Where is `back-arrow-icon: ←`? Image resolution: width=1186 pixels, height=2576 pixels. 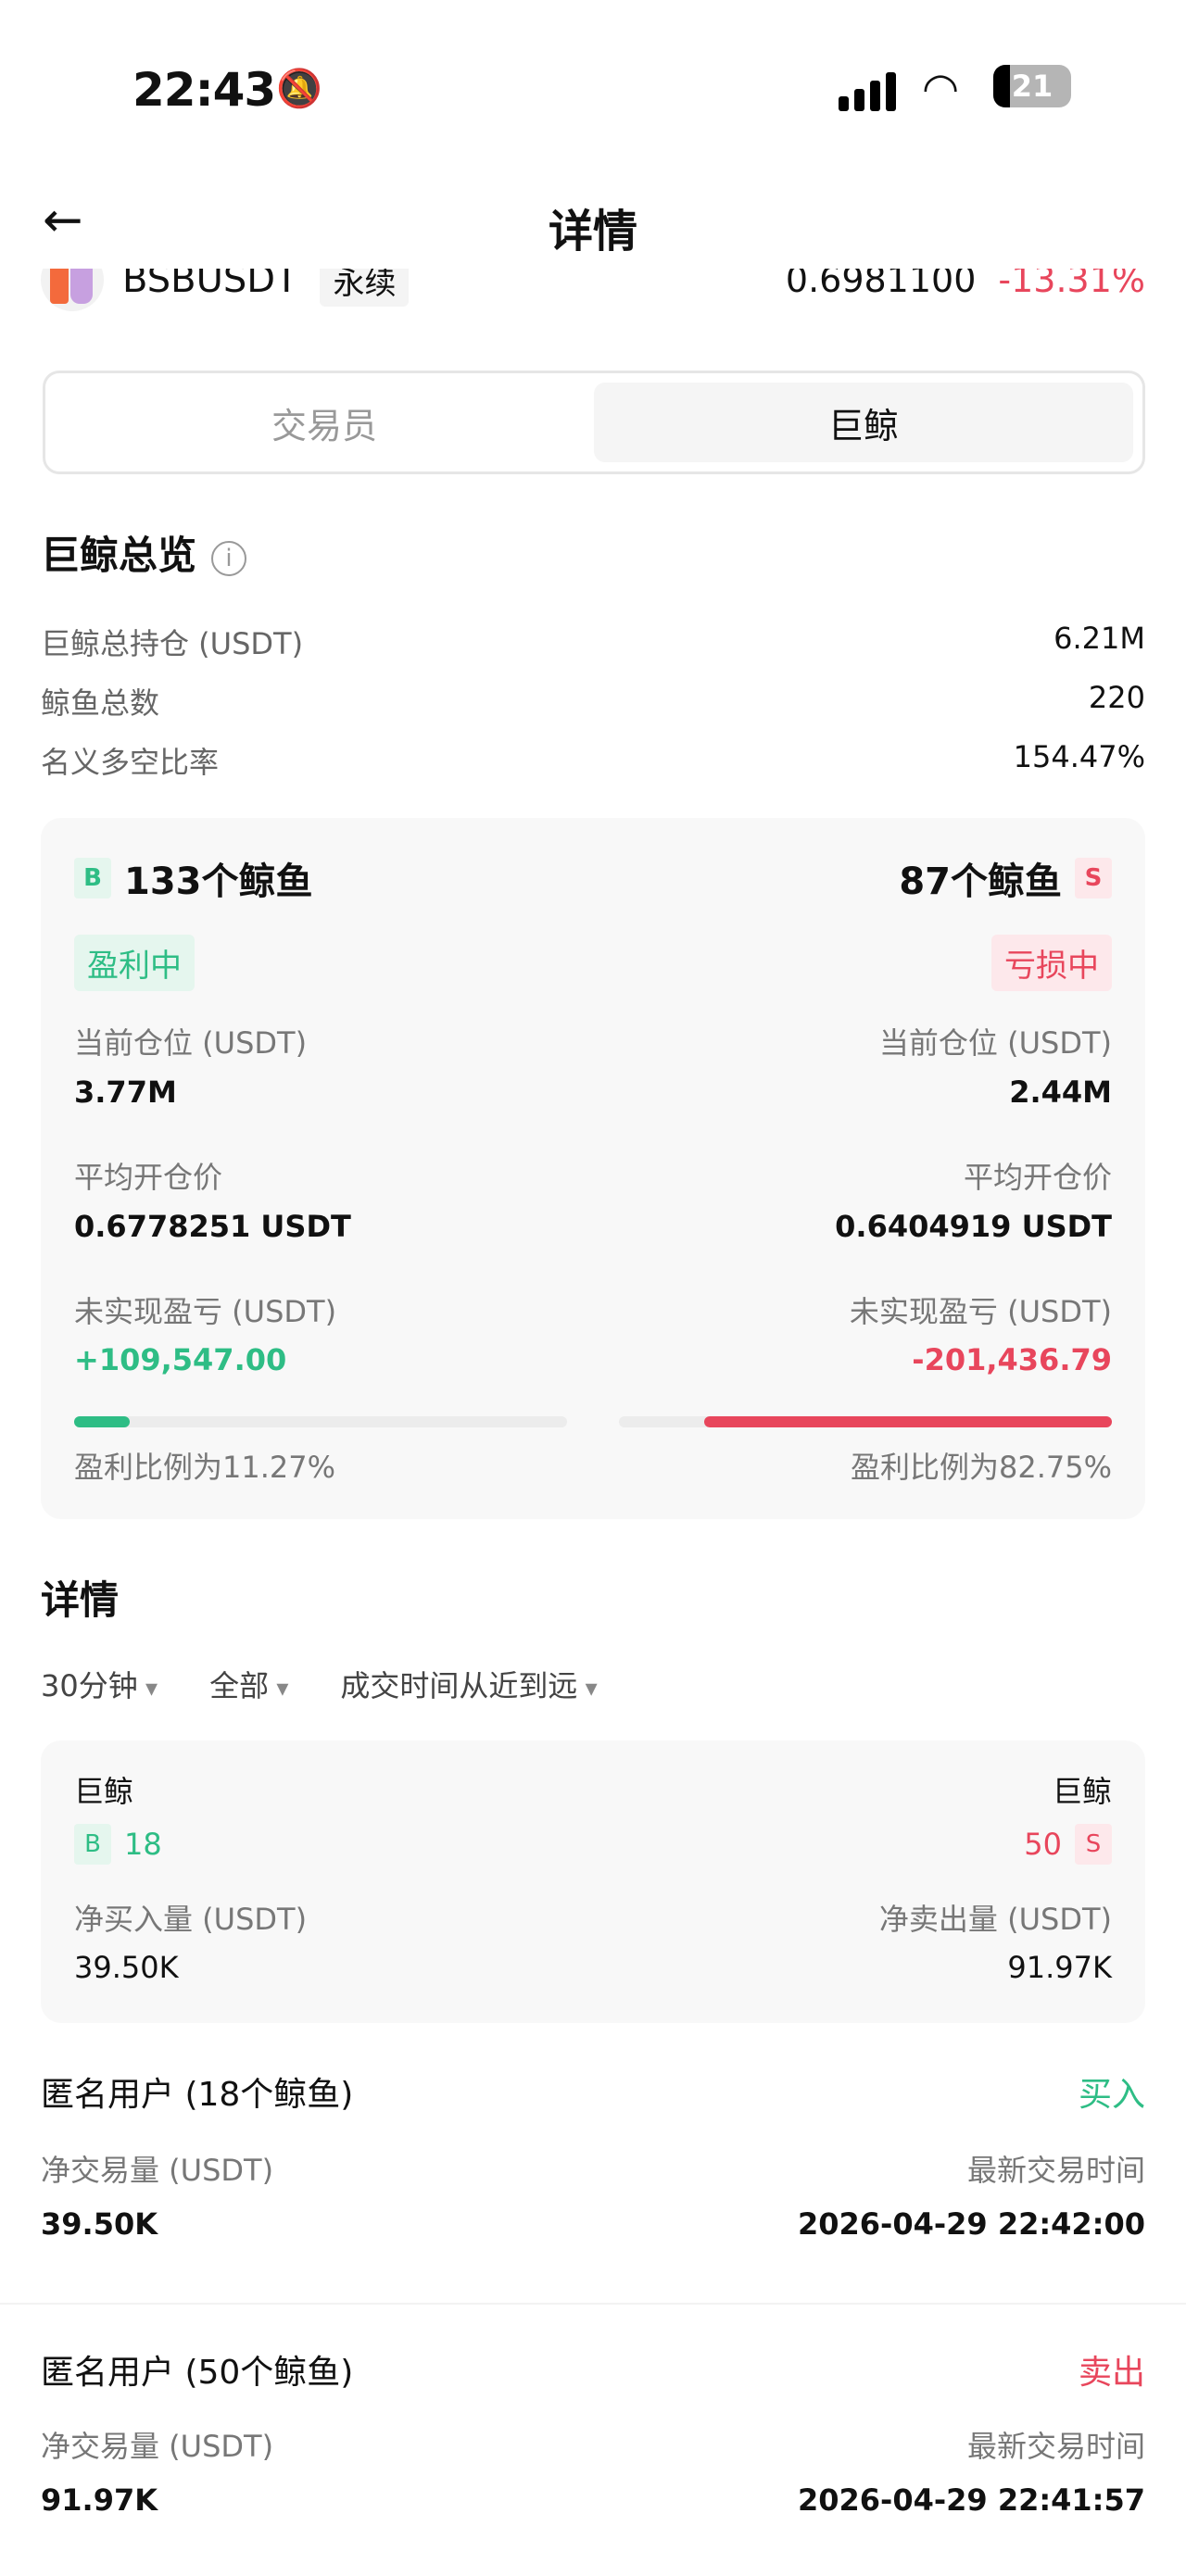 back-arrow-icon: ← is located at coordinates (63, 220).